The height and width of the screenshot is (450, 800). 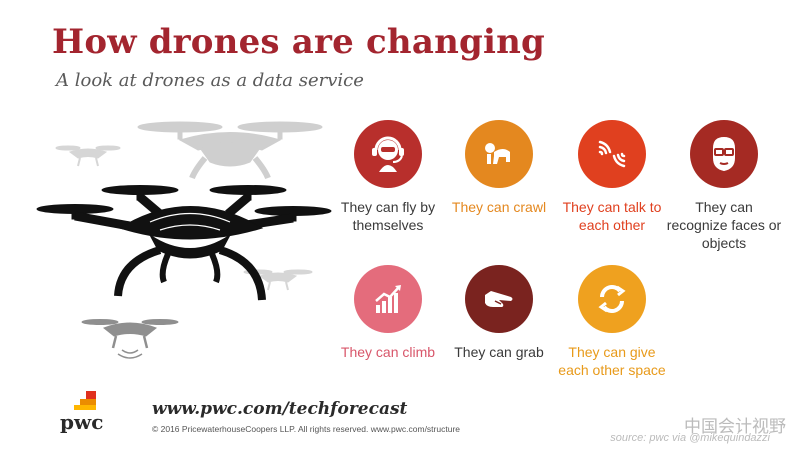 I want to click on feature-recognize-faces: They can recognize faces or objects, so click(x=724, y=186).